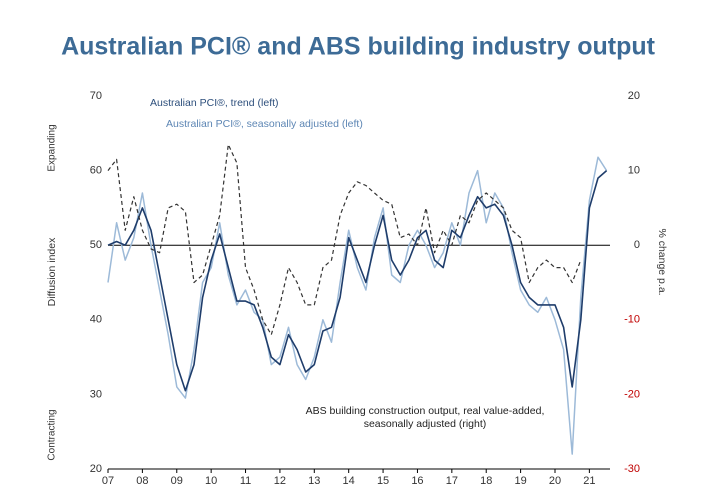 This screenshot has width=704, height=502. Describe the element at coordinates (96, 96) in the screenshot. I see `y-tick-label: 70` at that location.